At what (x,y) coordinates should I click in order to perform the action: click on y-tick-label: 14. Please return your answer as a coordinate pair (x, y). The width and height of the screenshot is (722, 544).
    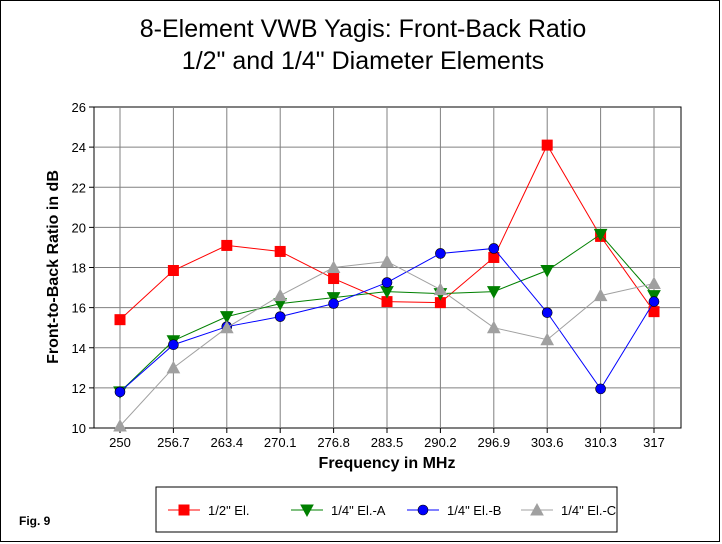
    Looking at the image, I should click on (79, 348).